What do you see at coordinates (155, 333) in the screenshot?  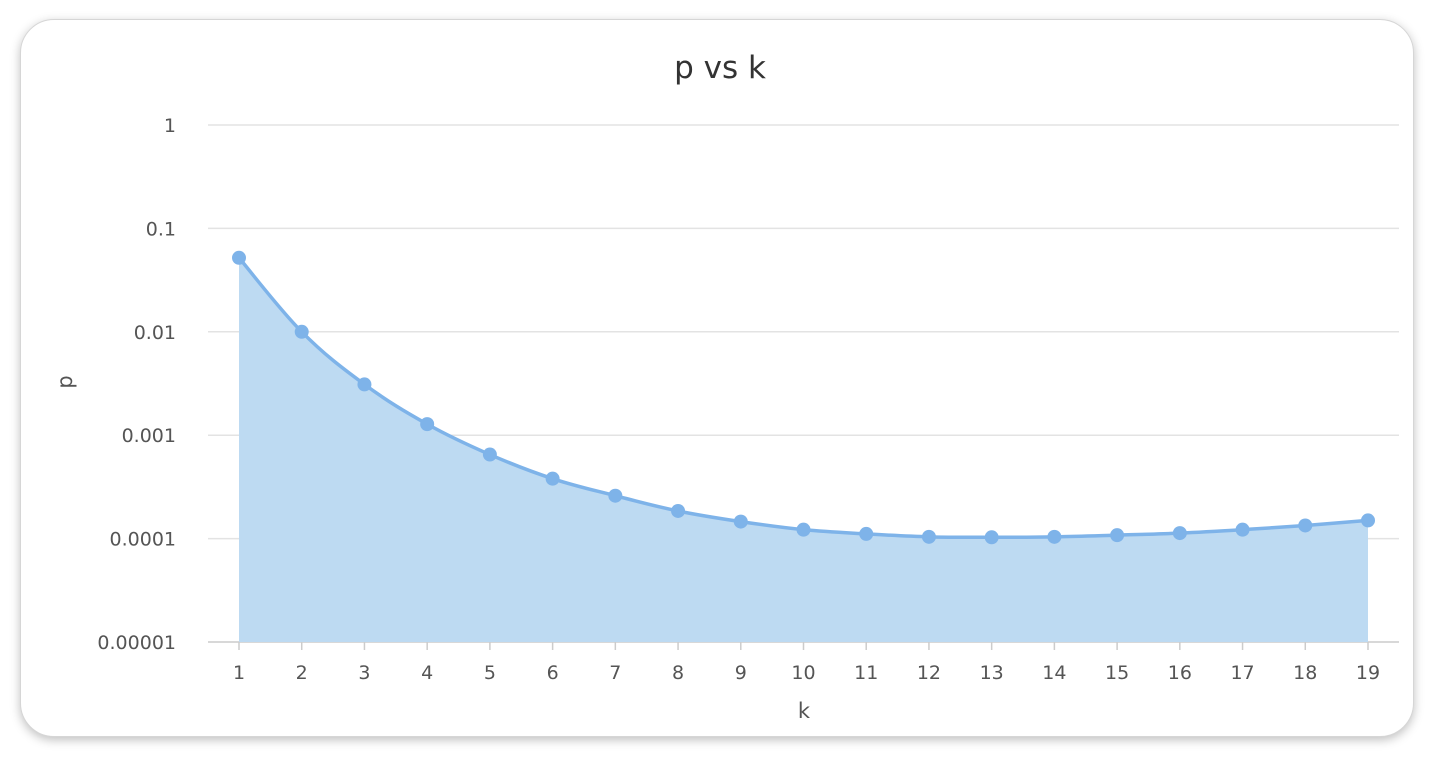 I see `y-tick-label: 0.01` at bounding box center [155, 333].